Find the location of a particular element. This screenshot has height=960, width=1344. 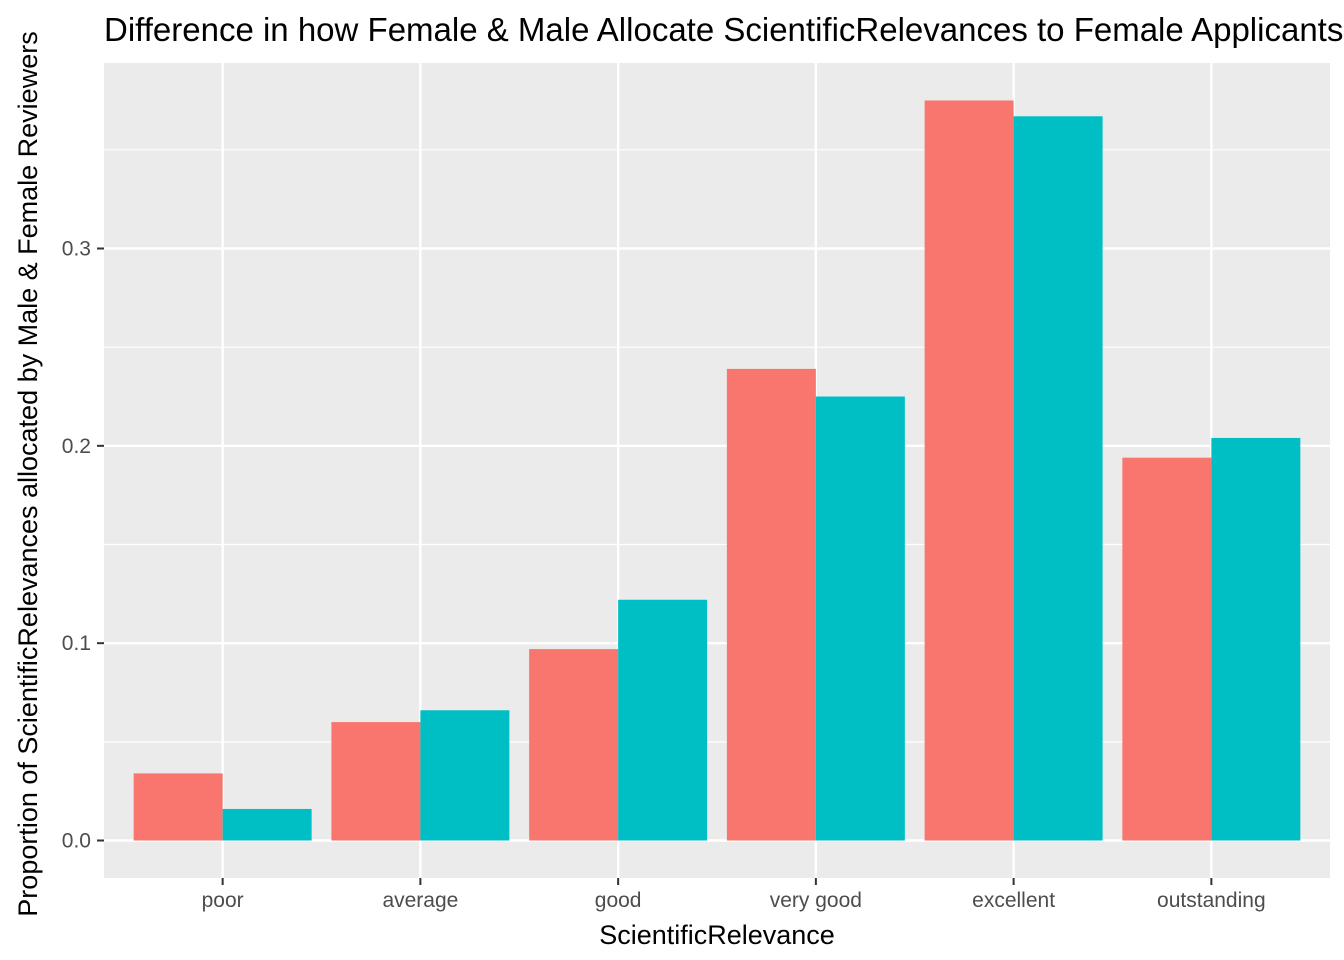

x-tick-label: poor is located at coordinates (223, 900).